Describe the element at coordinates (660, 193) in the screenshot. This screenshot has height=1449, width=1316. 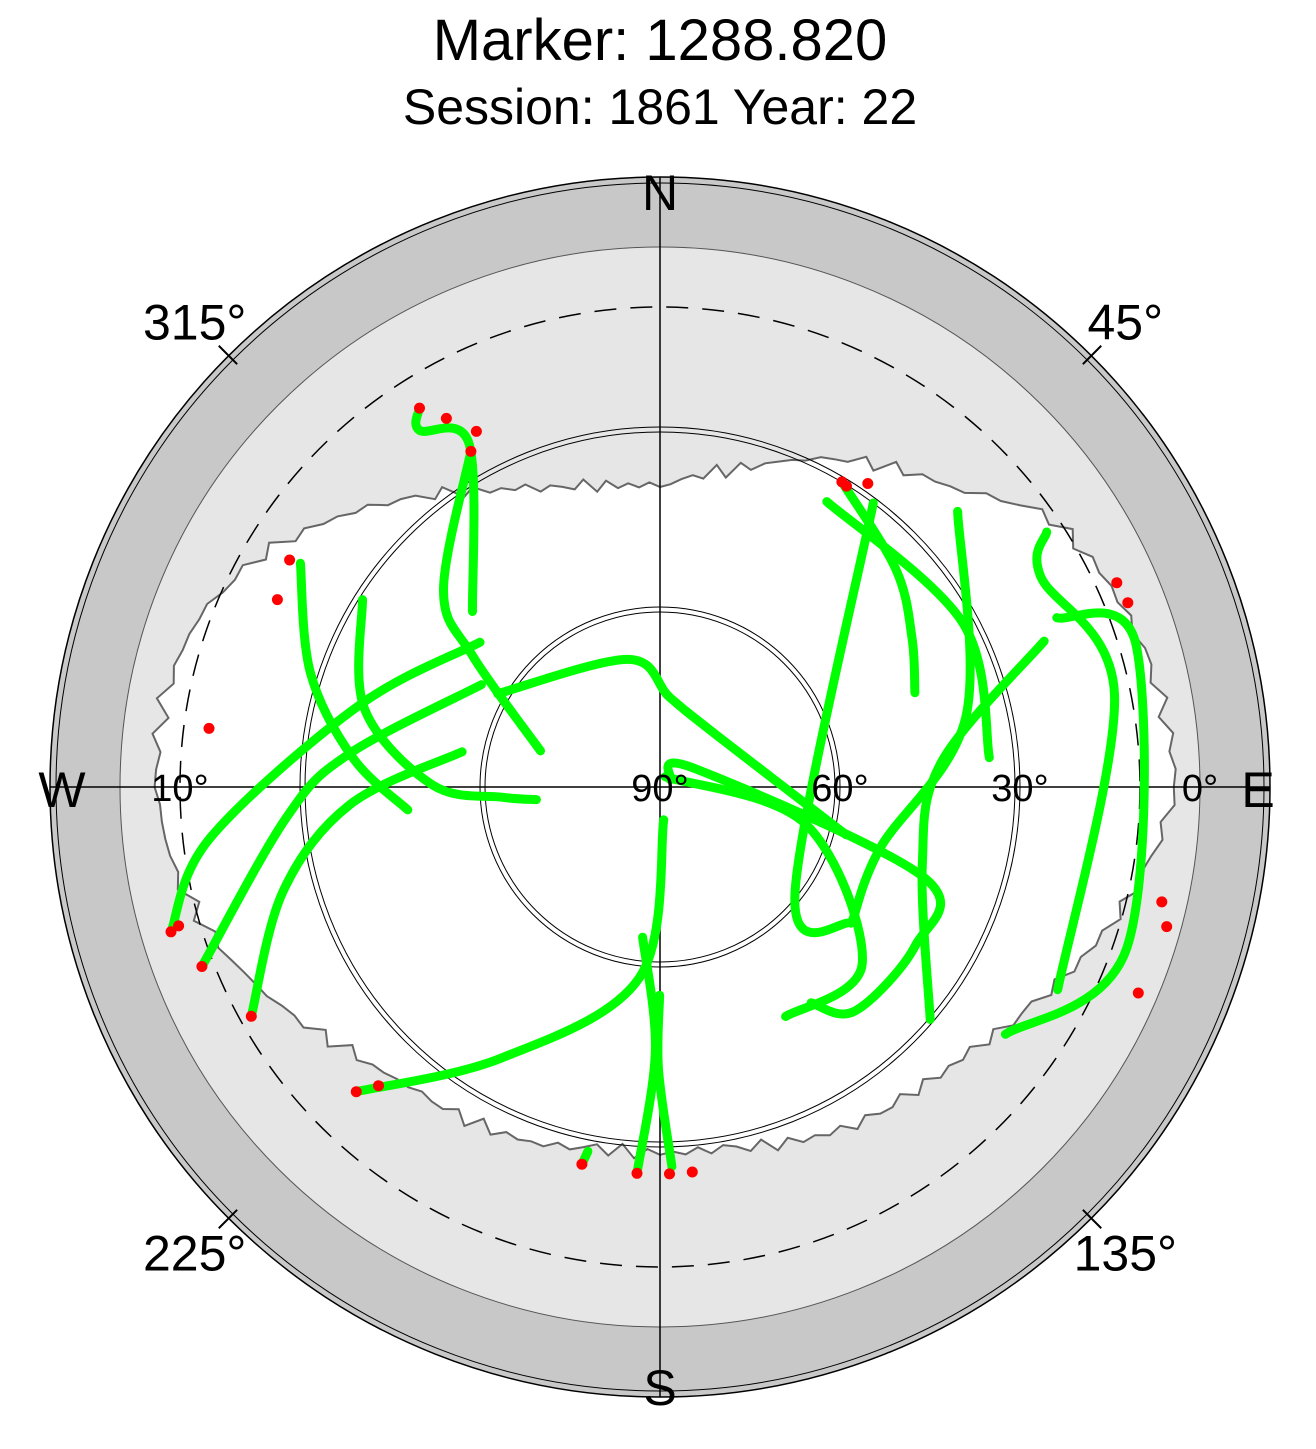
I see `cardinal-north-label: N` at that location.